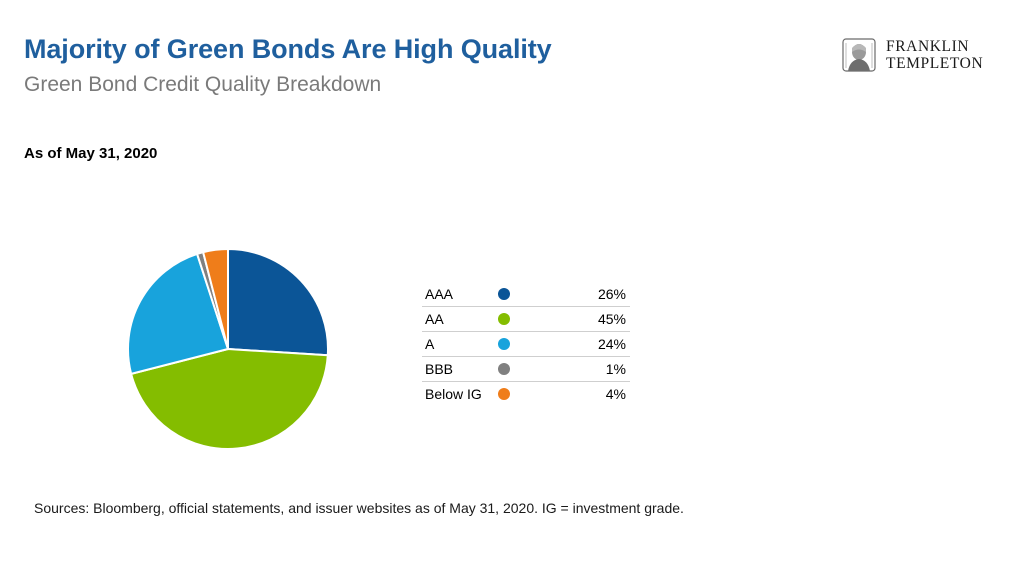  What do you see at coordinates (278, 302) in the screenshot?
I see `pie-slice-aaa` at bounding box center [278, 302].